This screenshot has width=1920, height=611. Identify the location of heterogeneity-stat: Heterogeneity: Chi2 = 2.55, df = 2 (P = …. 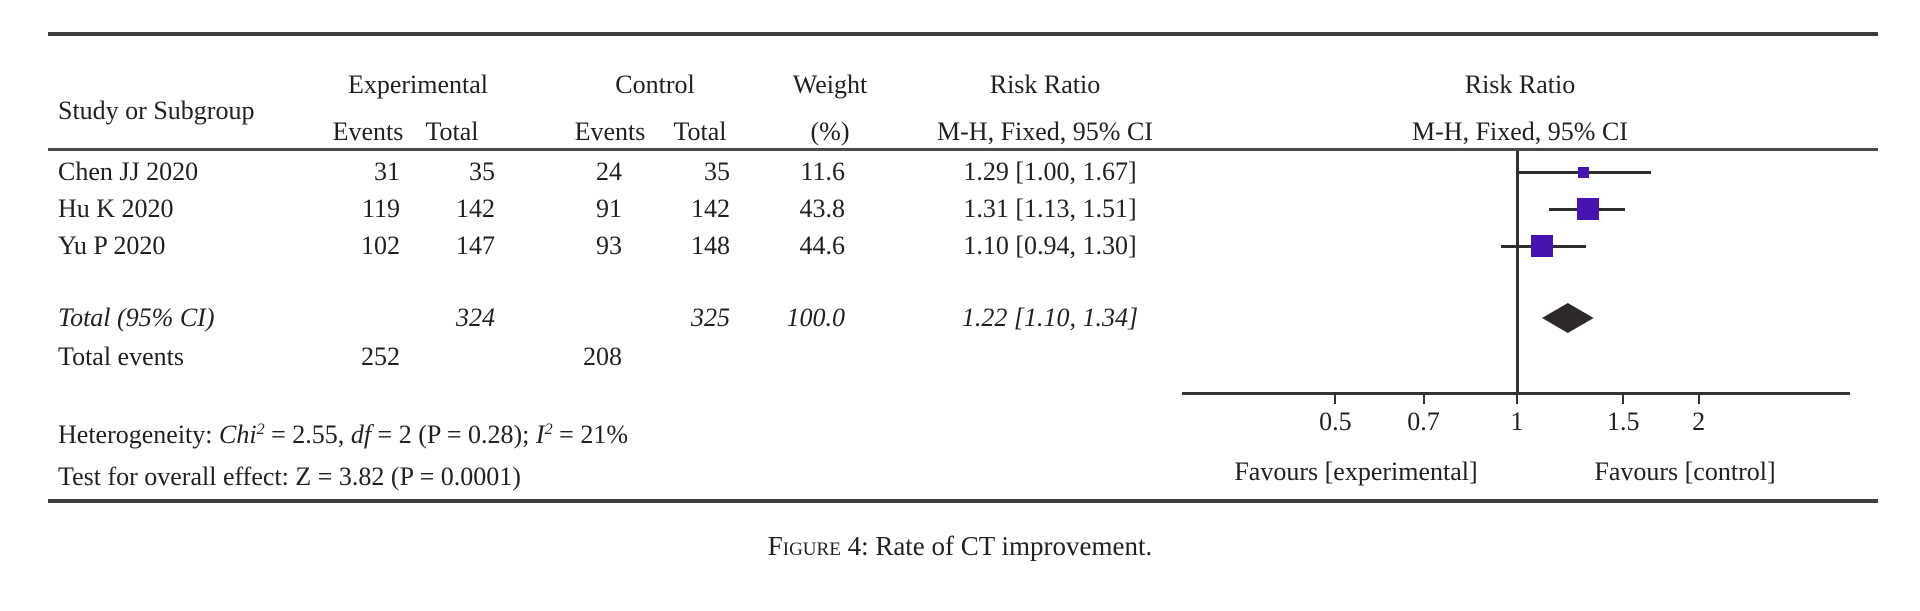
(343, 437).